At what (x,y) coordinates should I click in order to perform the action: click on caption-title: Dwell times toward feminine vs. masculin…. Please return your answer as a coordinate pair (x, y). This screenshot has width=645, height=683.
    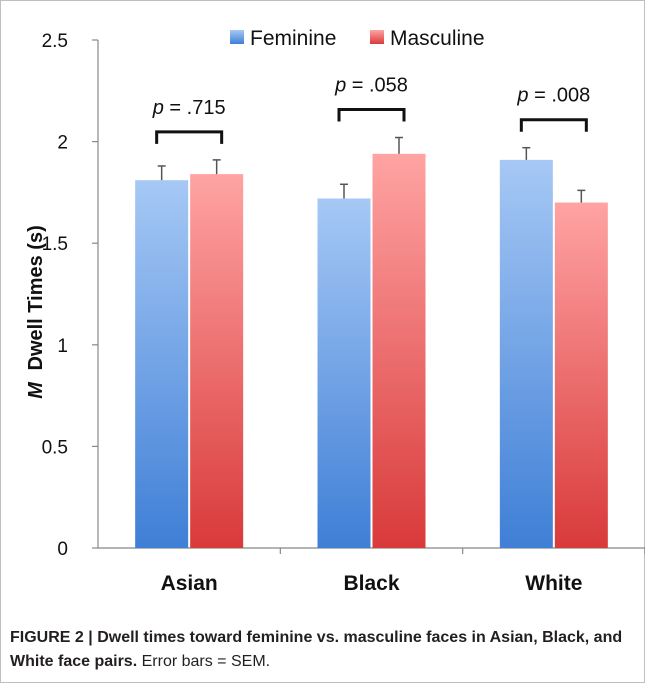
    Looking at the image, I should click on (316, 649).